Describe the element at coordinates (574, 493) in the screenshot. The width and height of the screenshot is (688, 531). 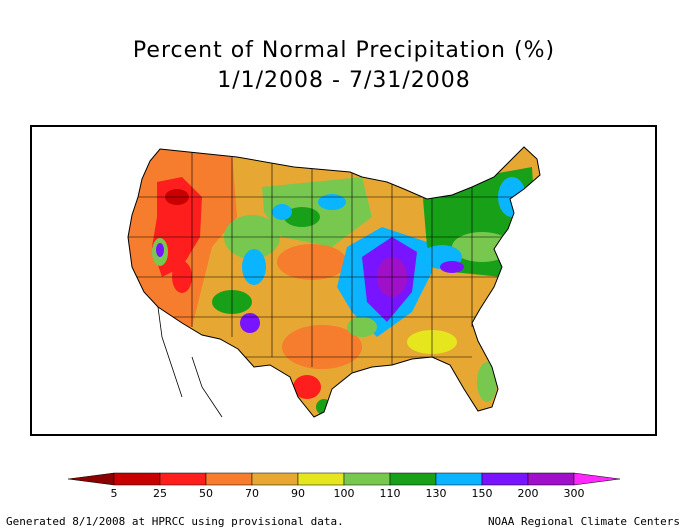
I see `legend-tick-label: 300` at that location.